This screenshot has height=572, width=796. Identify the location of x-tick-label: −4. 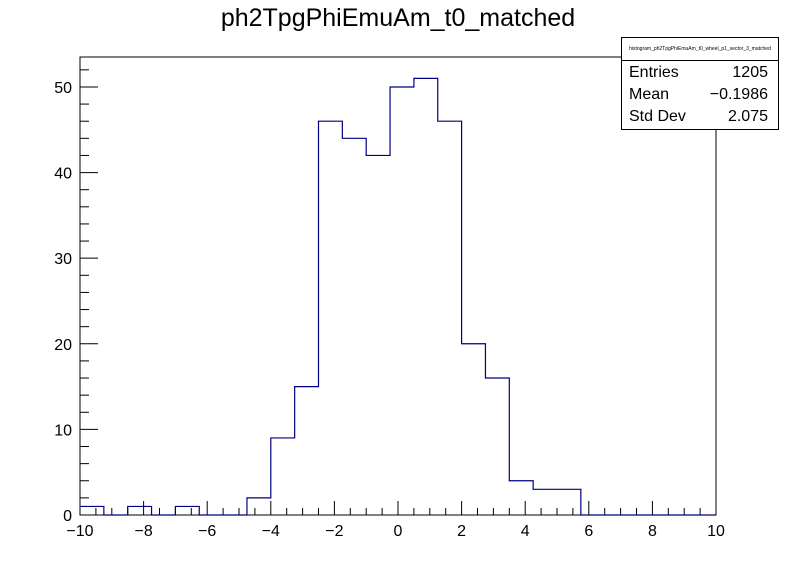
(271, 531).